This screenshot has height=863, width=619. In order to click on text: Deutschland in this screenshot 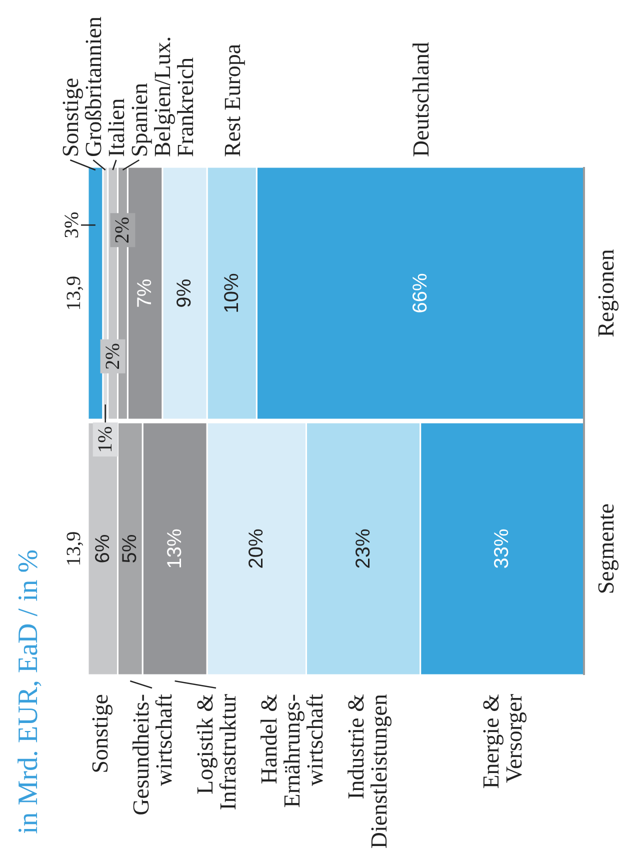, I will do `click(421, 99)`.